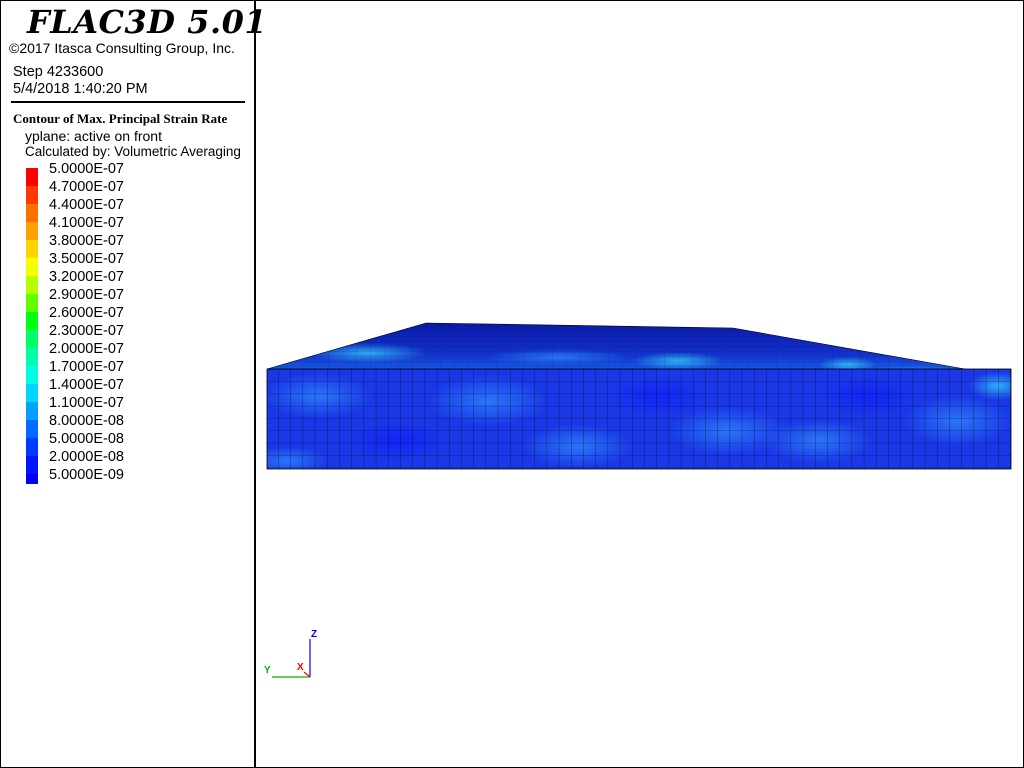 This screenshot has height=768, width=1024. Describe the element at coordinates (128, 102) in the screenshot. I see `legend-divider` at that location.